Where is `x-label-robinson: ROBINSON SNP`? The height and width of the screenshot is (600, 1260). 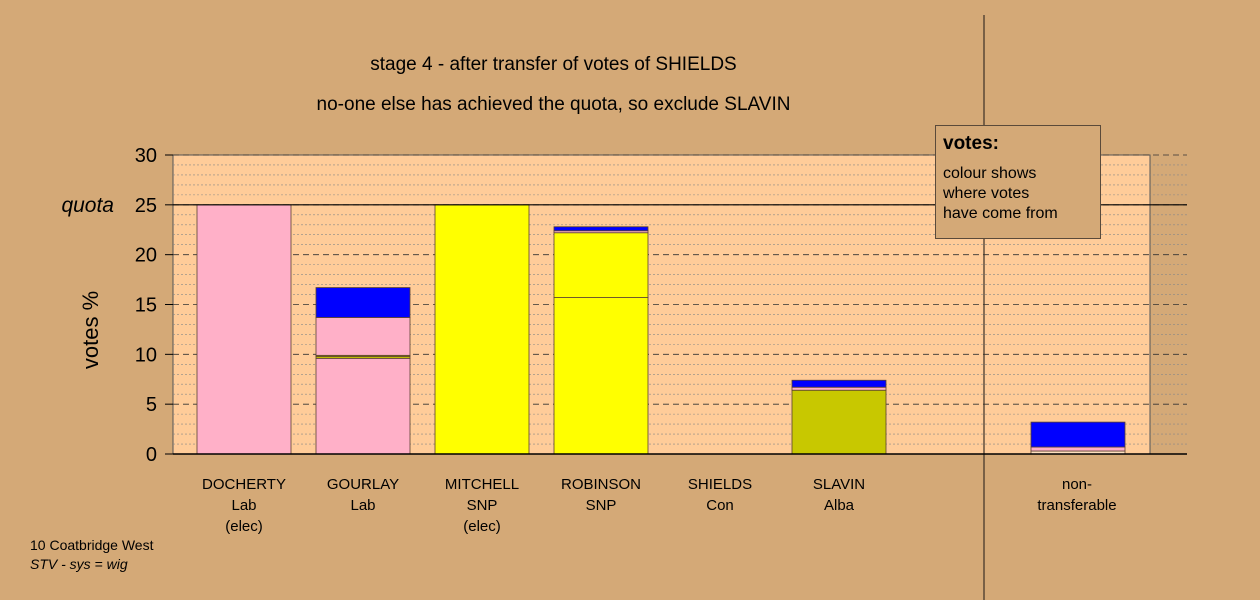
x-label-robinson: ROBINSON SNP is located at coordinates (600, 495).